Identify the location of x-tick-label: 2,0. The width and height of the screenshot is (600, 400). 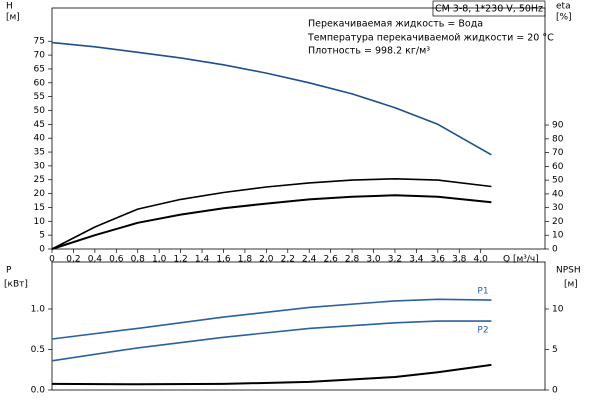
(266, 260).